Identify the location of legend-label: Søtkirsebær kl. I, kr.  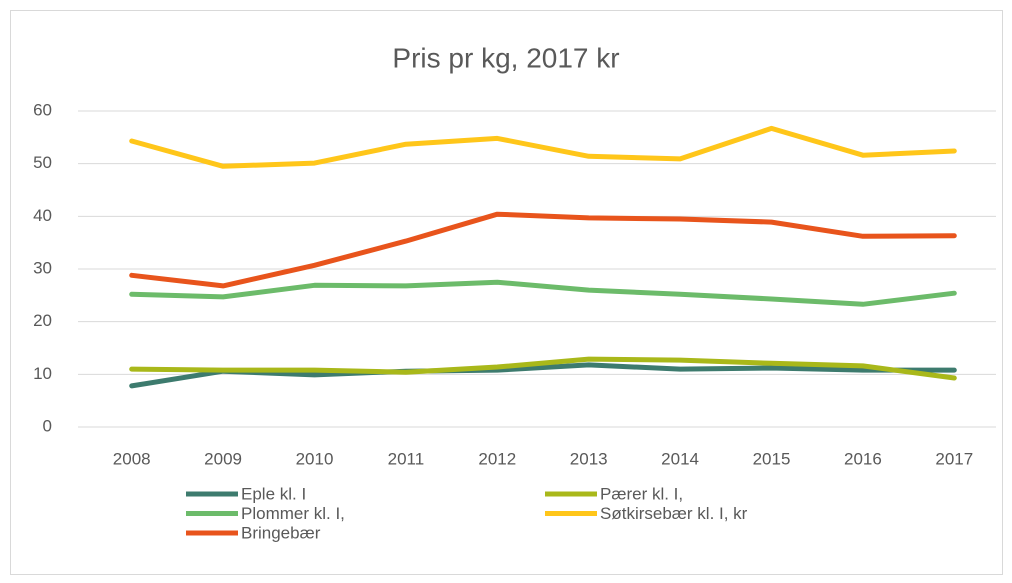
(674, 513).